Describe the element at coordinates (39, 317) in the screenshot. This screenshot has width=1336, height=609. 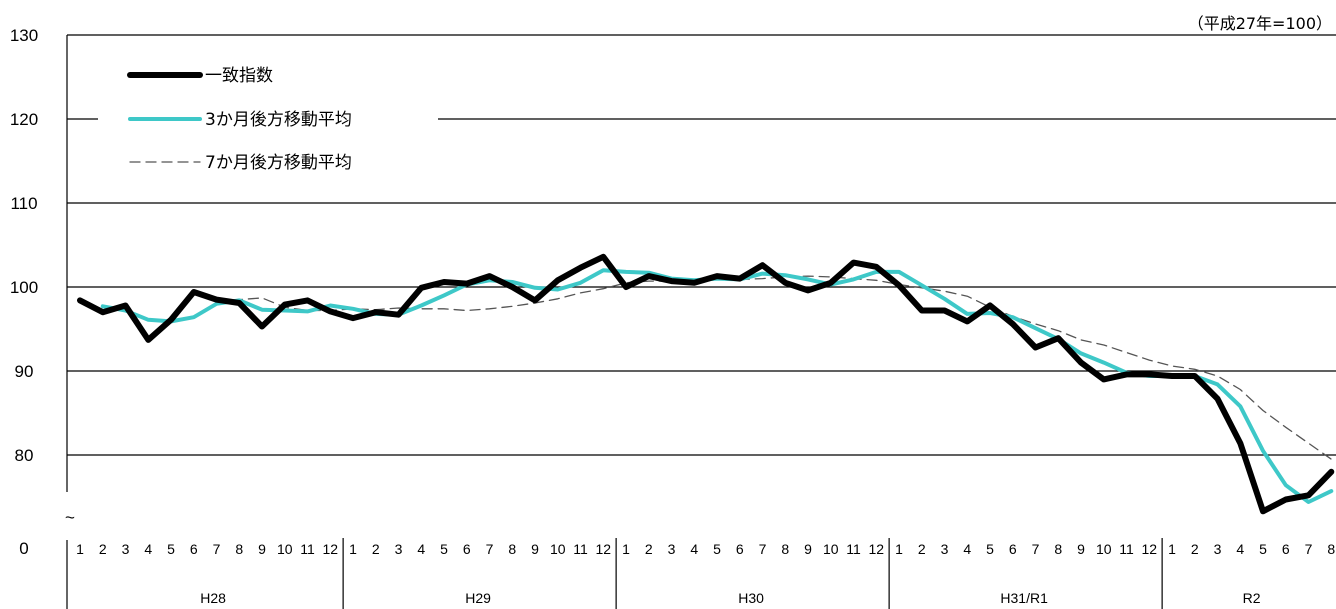
I see `y-axis: 130 120 110 100 90 80 0` at that location.